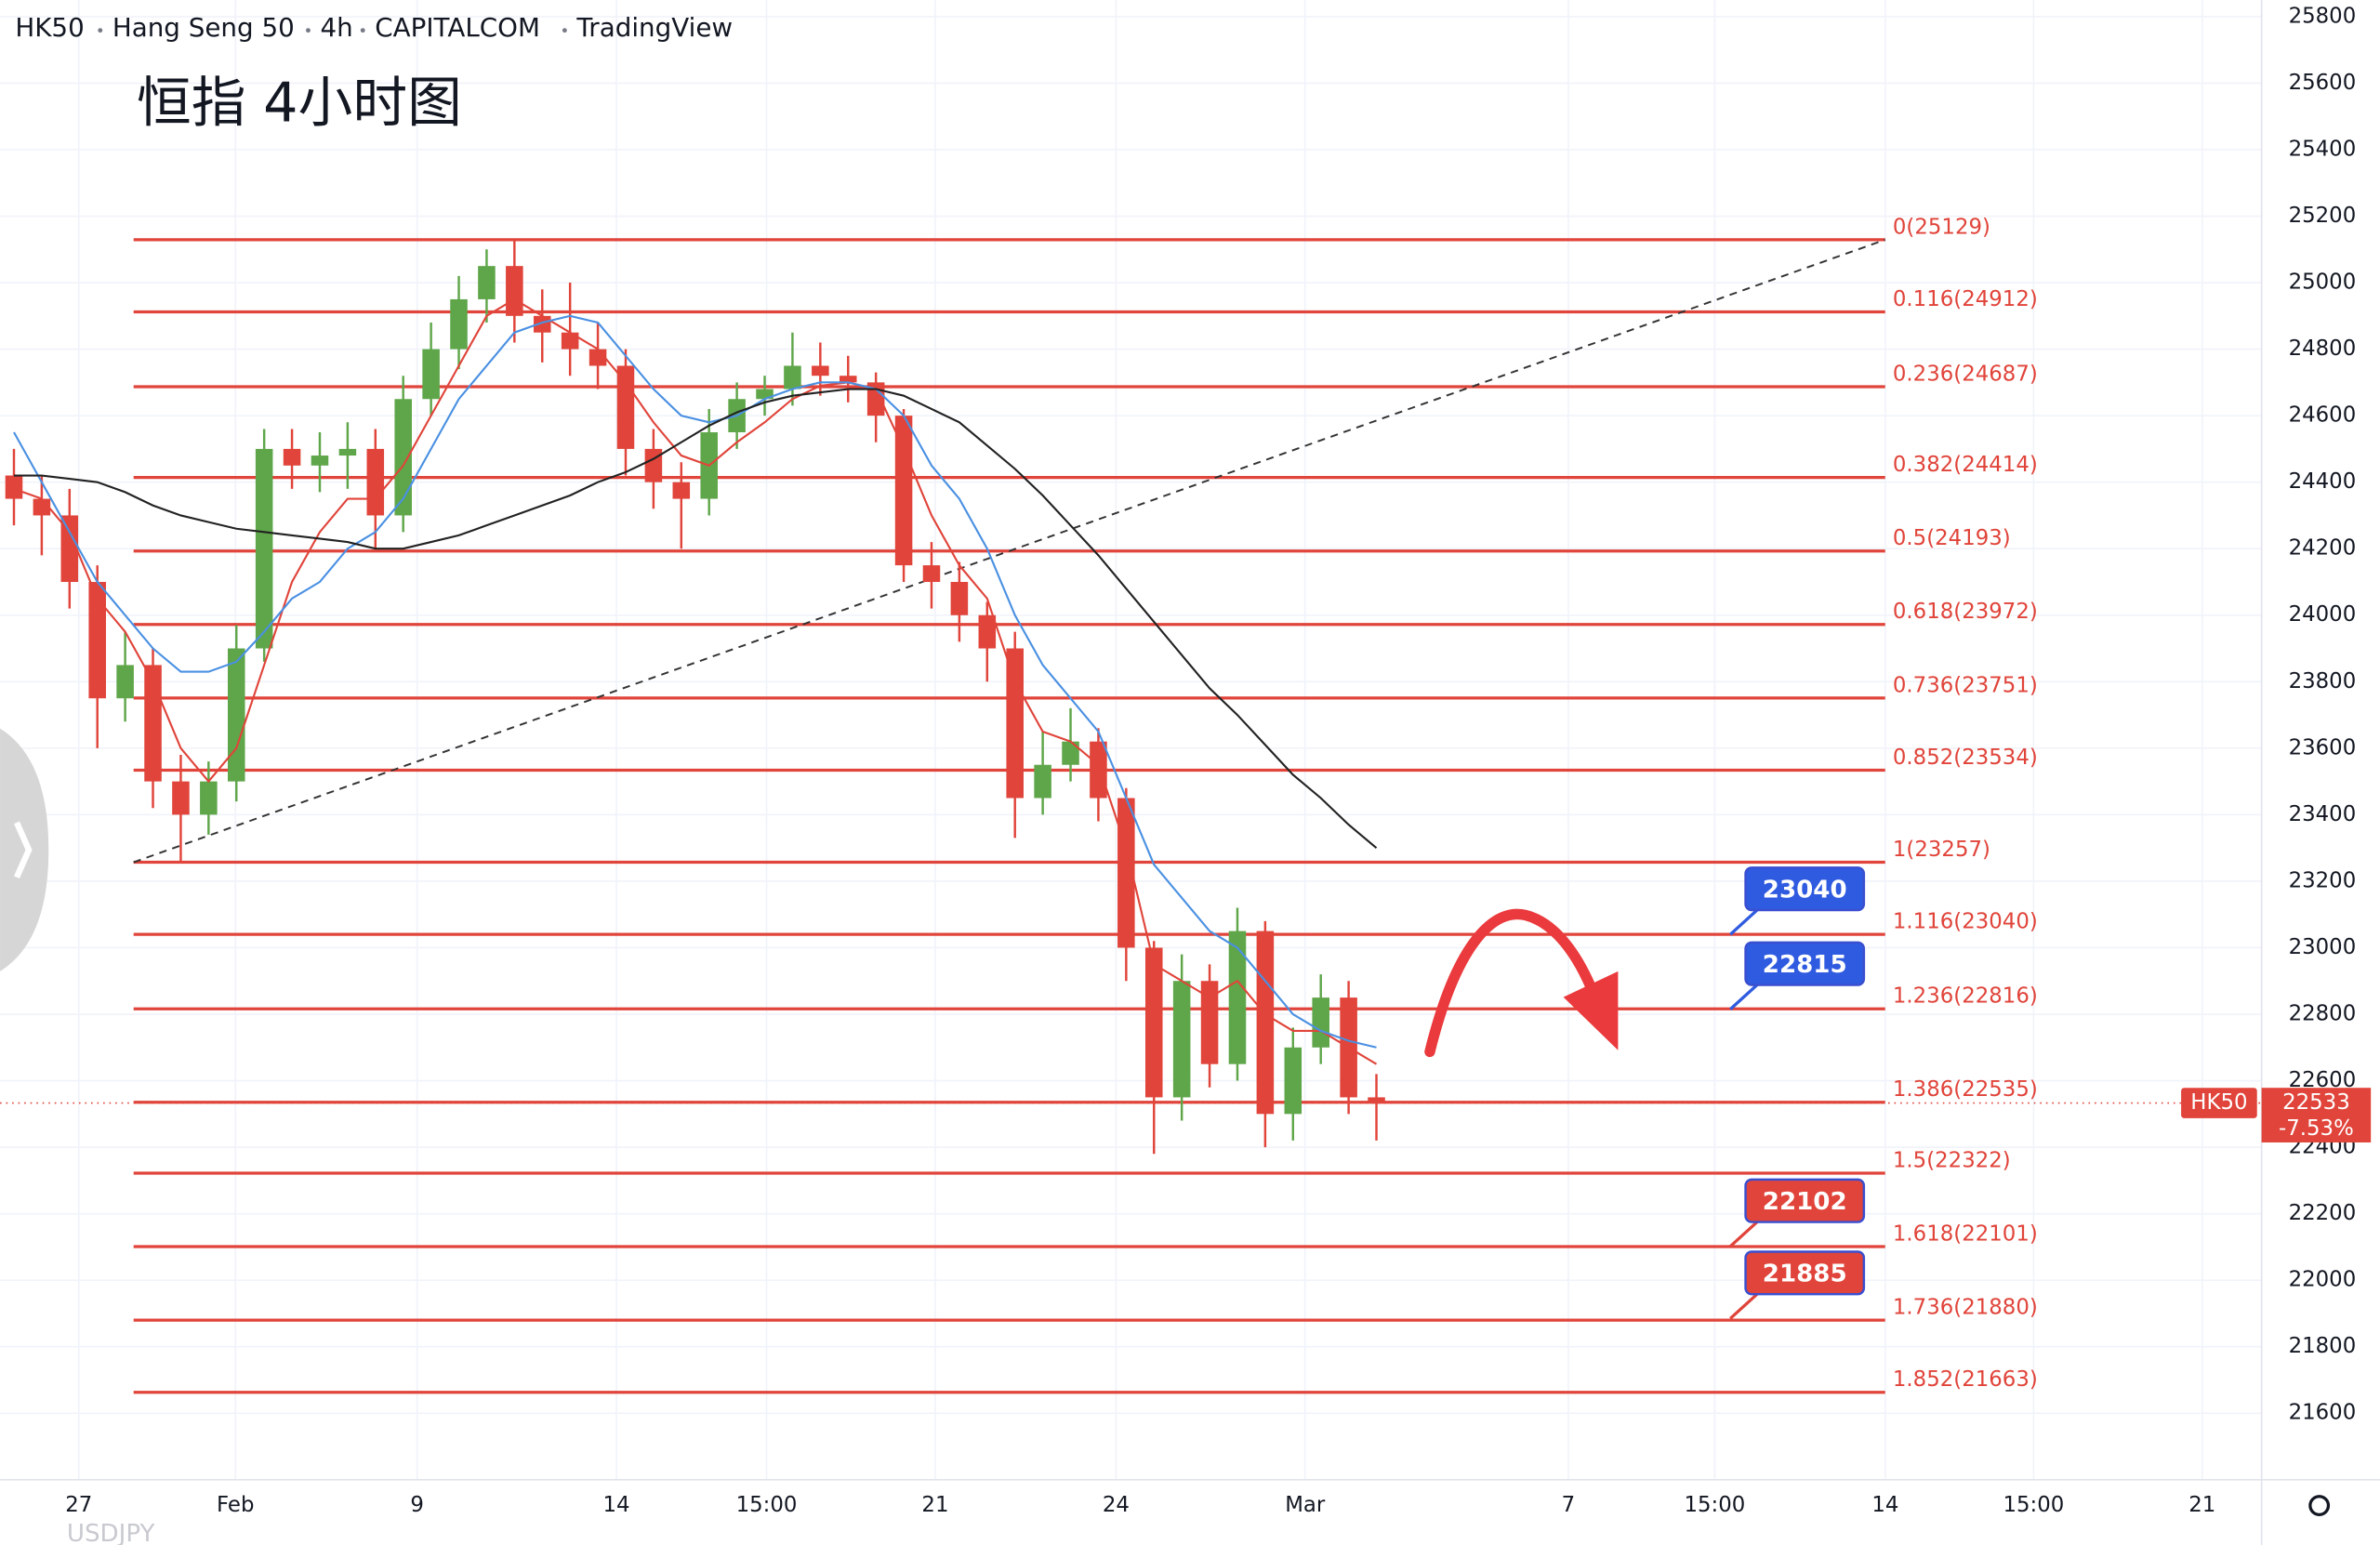 Image resolution: width=2380 pixels, height=1545 pixels. What do you see at coordinates (1965, 1090) in the screenshot?
I see `fib-label: 1.386(22535)` at bounding box center [1965, 1090].